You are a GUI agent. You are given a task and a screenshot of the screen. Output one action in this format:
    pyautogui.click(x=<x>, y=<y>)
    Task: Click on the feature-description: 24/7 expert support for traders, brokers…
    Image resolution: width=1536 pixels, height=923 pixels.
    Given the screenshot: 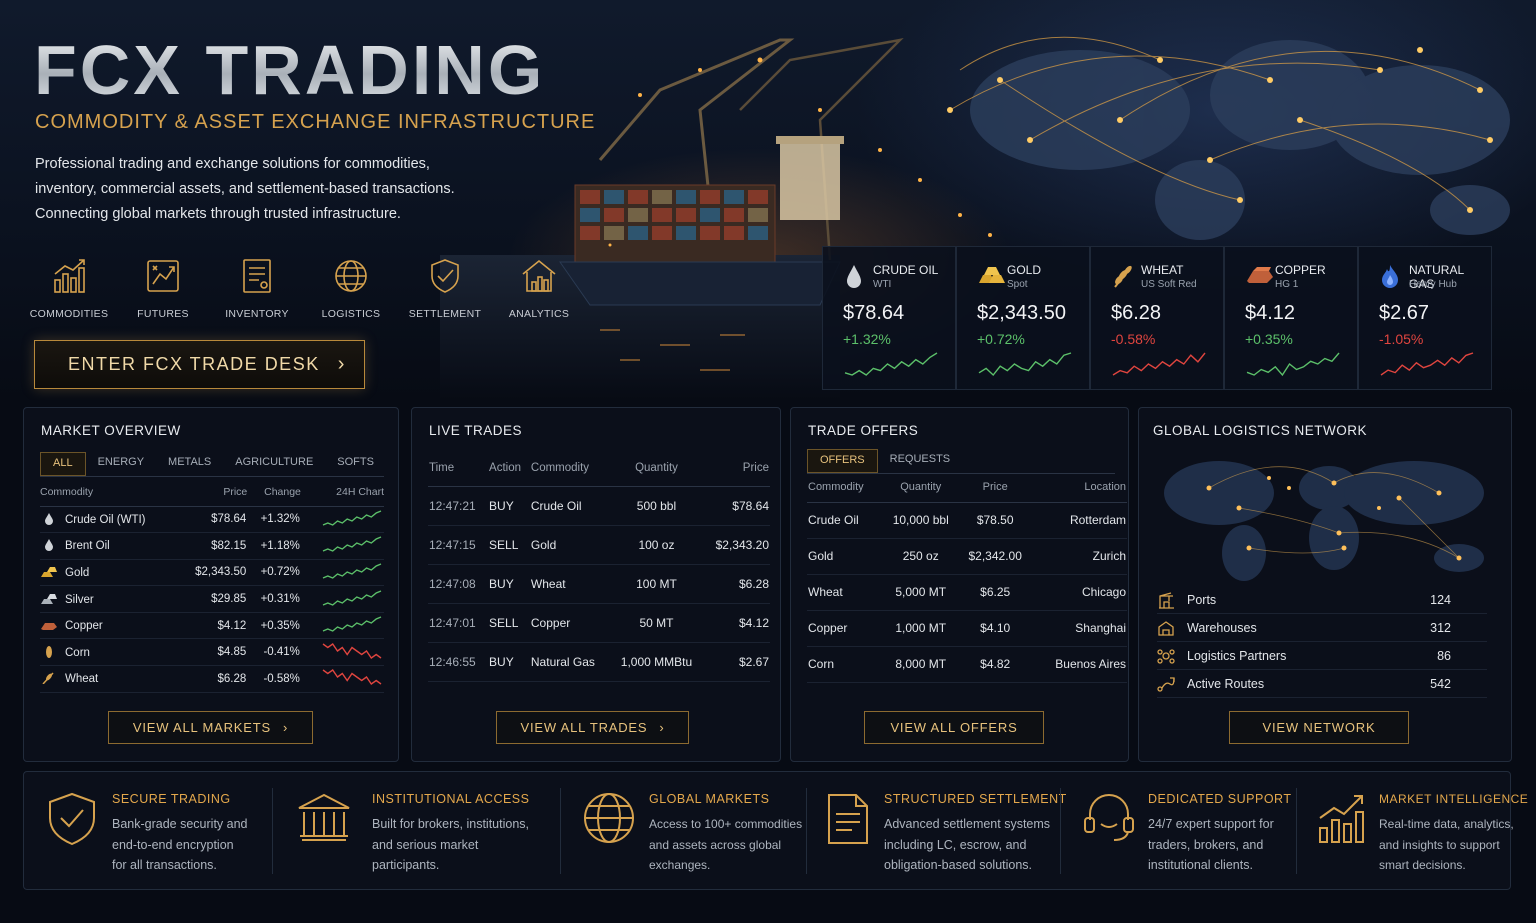 What is the action you would take?
    pyautogui.click(x=1238, y=845)
    